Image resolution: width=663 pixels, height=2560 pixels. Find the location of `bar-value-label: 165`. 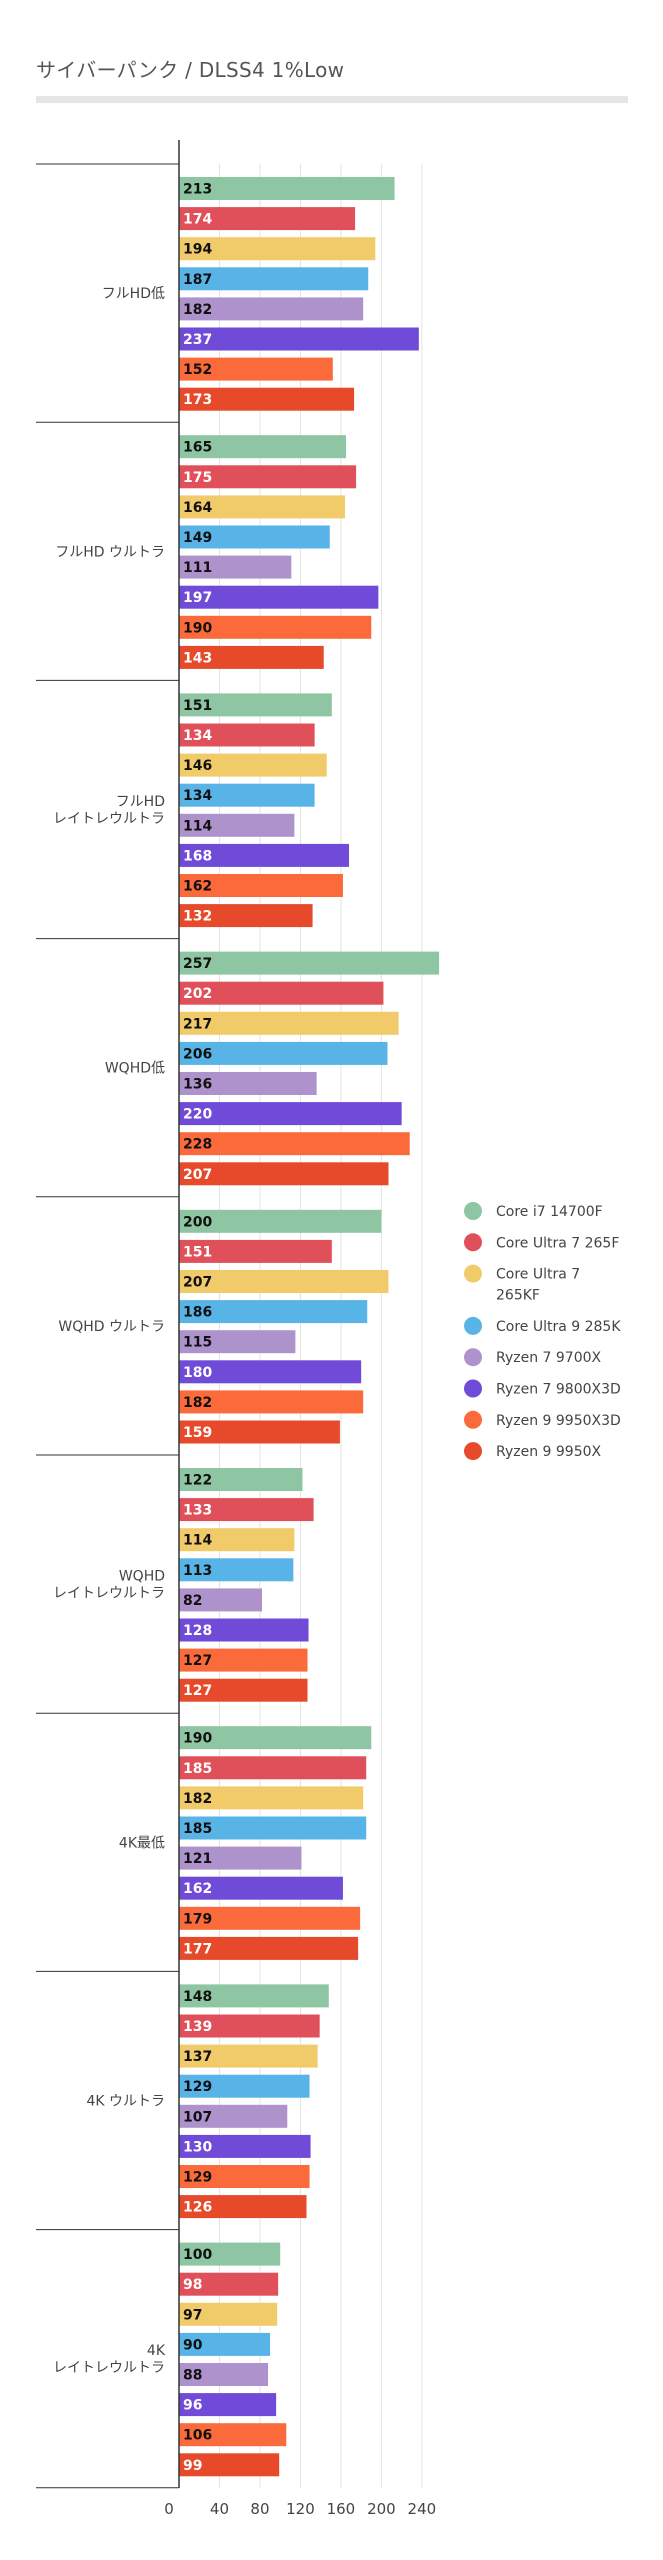

bar-value-label: 165 is located at coordinates (197, 448).